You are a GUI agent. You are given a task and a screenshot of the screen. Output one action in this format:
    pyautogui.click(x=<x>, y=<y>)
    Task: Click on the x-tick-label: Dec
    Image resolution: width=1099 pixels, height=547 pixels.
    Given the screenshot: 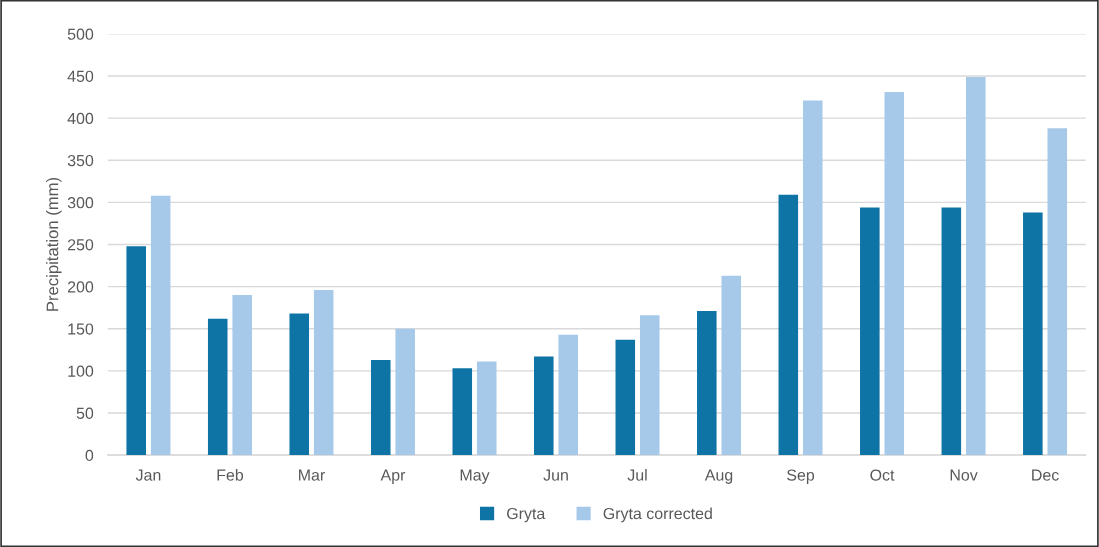 What is the action you would take?
    pyautogui.click(x=1045, y=475)
    